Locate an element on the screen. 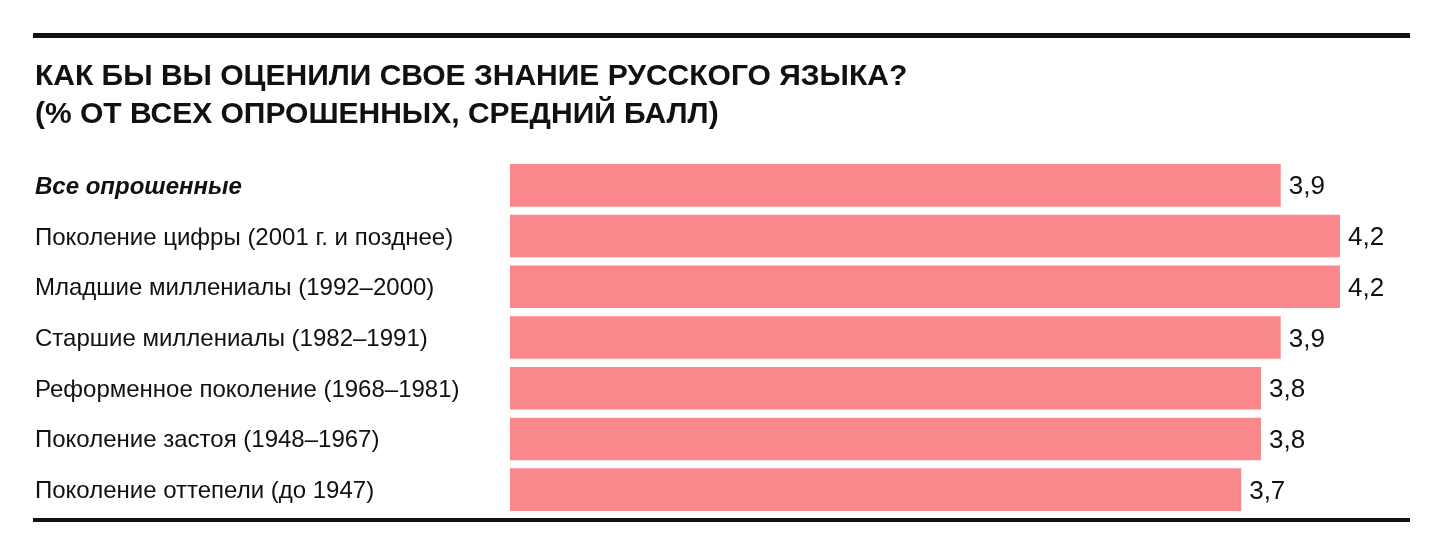  y-tick-label: Все опрошенные is located at coordinates (138, 185).